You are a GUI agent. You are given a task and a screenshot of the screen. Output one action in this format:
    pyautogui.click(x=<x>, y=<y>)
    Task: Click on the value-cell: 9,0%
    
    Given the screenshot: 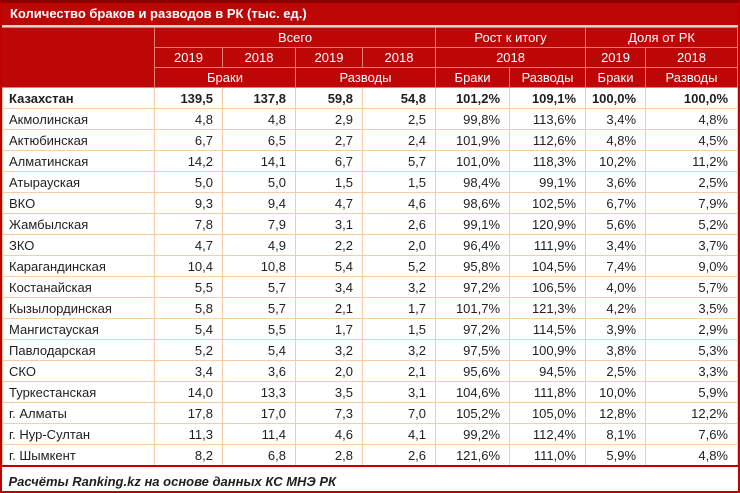 What is the action you would take?
    pyautogui.click(x=691, y=266)
    